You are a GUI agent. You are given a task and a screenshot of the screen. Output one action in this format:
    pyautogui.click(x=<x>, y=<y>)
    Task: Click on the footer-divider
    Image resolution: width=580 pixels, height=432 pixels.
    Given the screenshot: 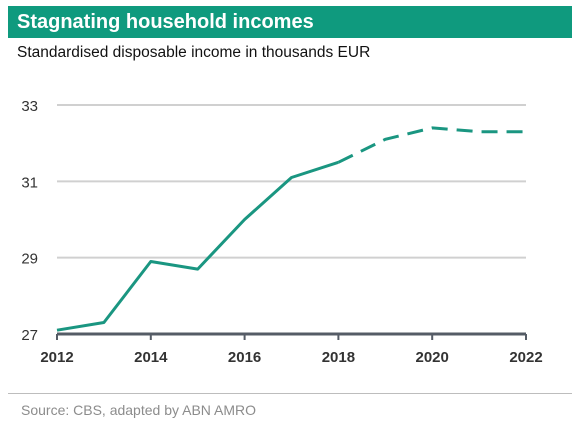 What is the action you would take?
    pyautogui.click(x=290, y=393)
    